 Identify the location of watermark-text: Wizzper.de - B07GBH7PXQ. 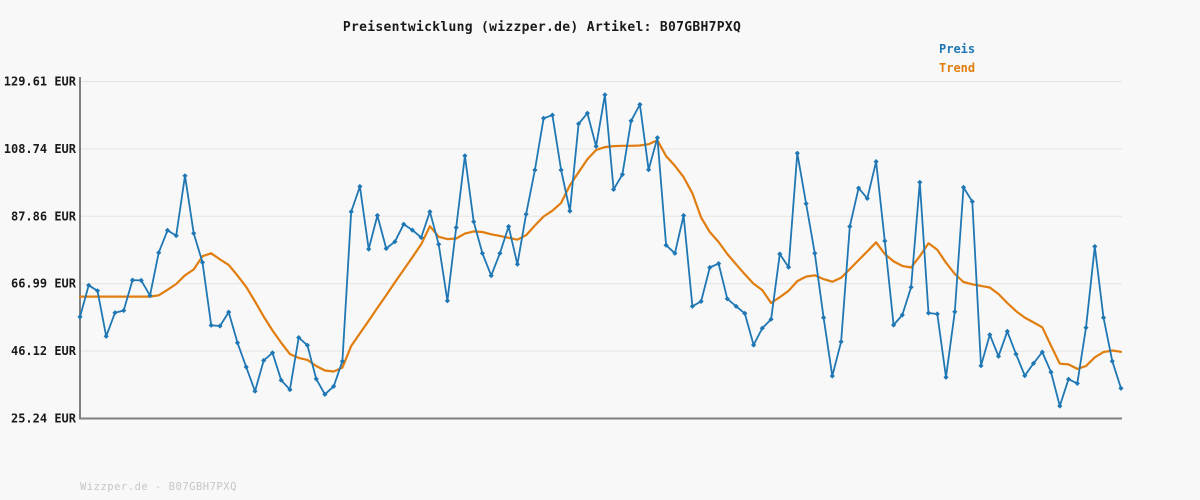
(158, 487).